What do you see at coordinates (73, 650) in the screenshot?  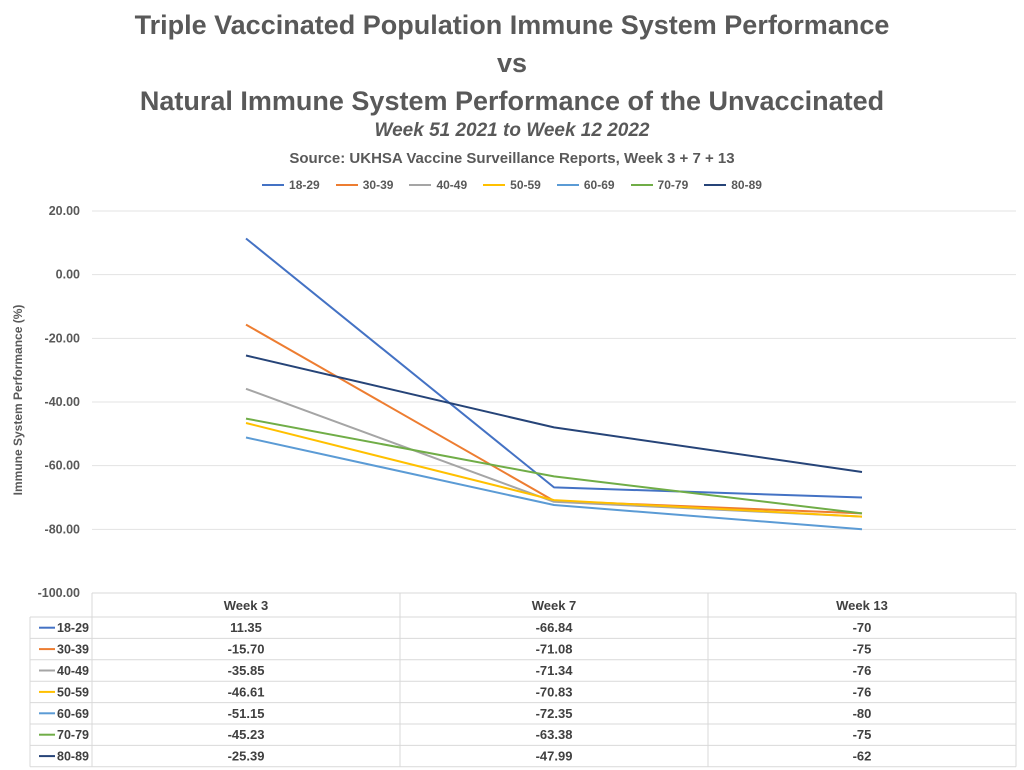 I see `table-row-label: 30-39` at bounding box center [73, 650].